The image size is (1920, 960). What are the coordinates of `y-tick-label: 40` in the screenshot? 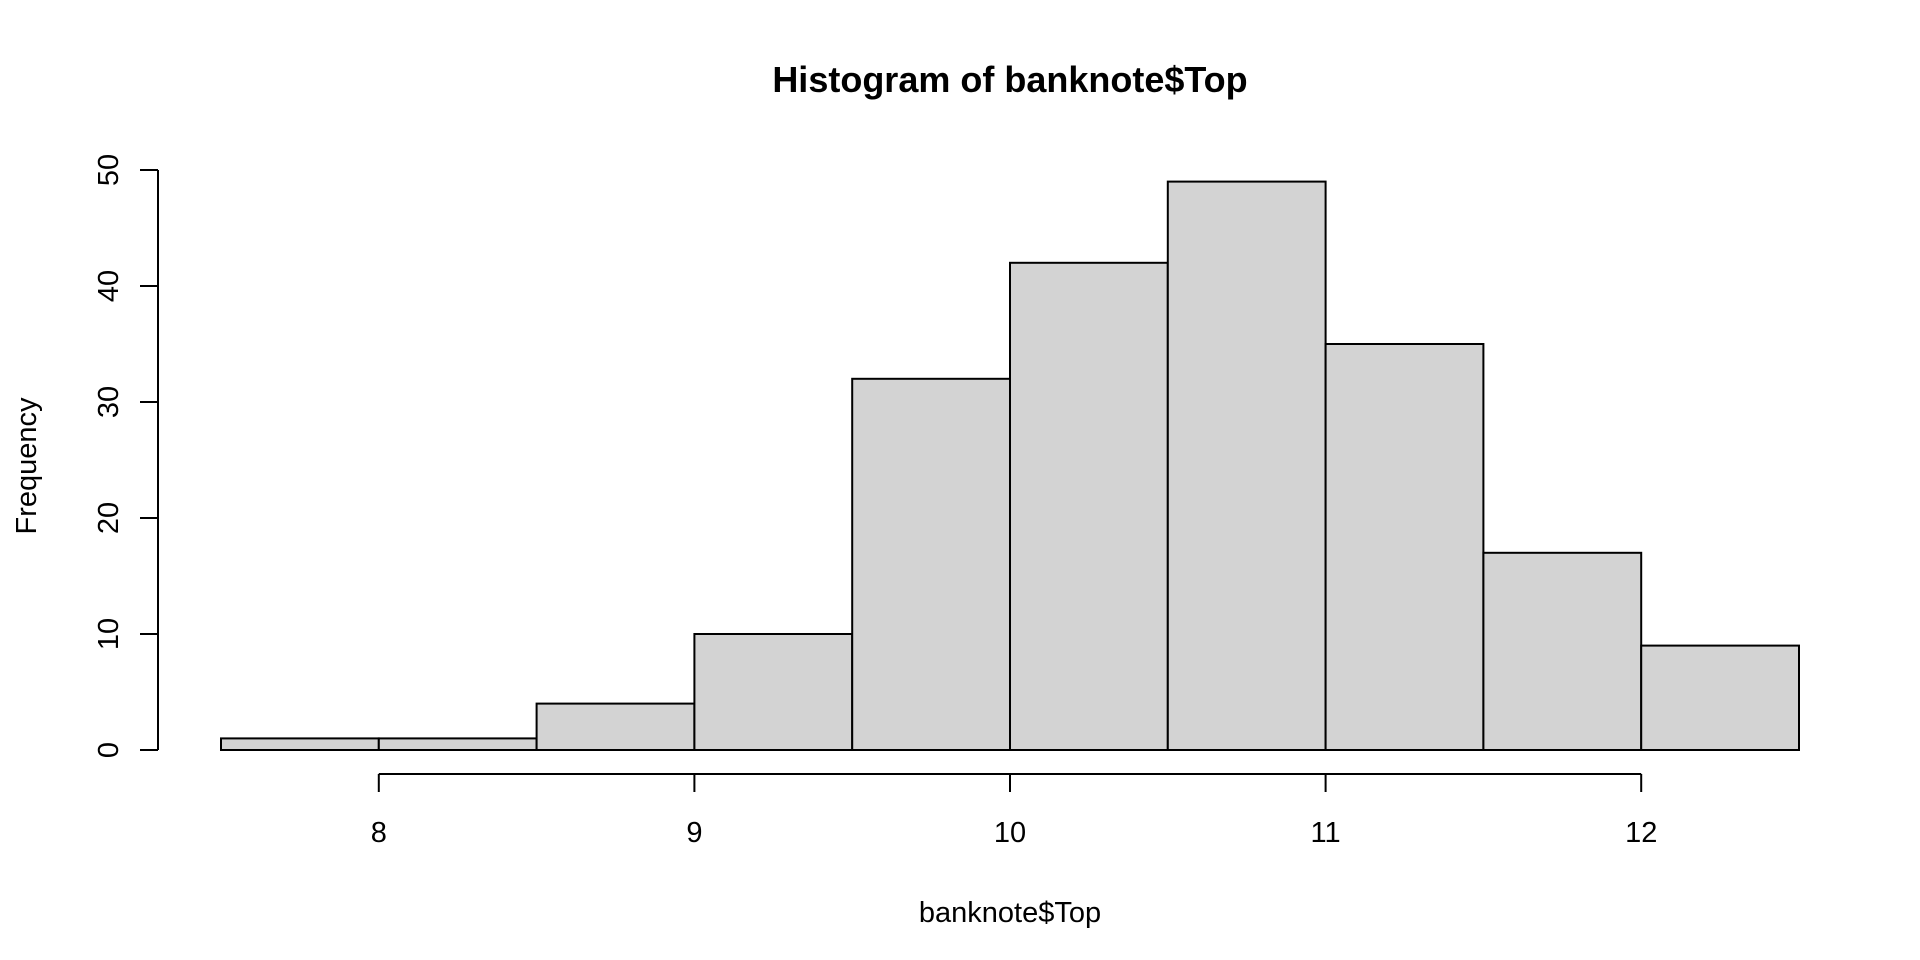 It's located at (109, 286).